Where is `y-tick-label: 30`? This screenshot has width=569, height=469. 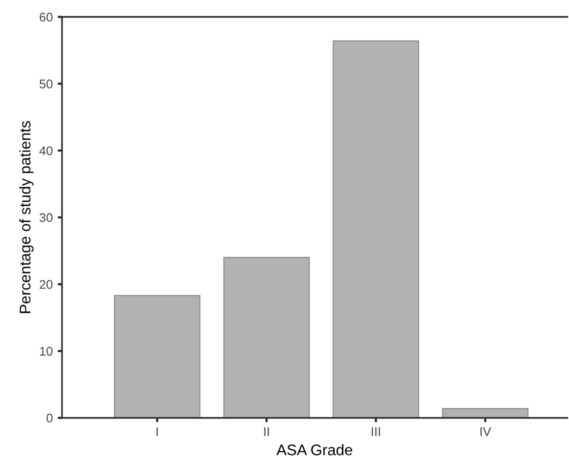 y-tick-label: 30 is located at coordinates (46, 217).